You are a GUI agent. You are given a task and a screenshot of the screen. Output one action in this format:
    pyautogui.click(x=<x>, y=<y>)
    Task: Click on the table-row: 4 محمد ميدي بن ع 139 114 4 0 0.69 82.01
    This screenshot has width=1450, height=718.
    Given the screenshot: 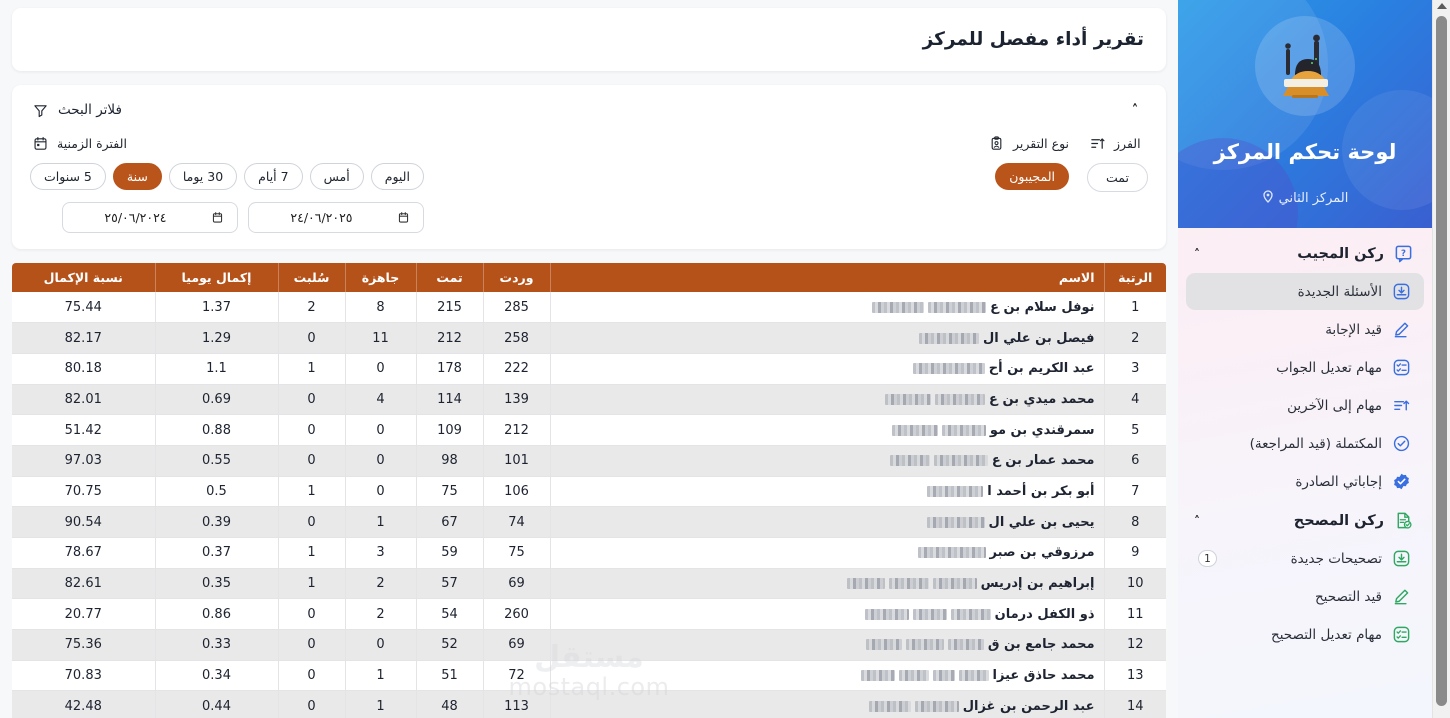 What is the action you would take?
    pyautogui.click(x=589, y=400)
    